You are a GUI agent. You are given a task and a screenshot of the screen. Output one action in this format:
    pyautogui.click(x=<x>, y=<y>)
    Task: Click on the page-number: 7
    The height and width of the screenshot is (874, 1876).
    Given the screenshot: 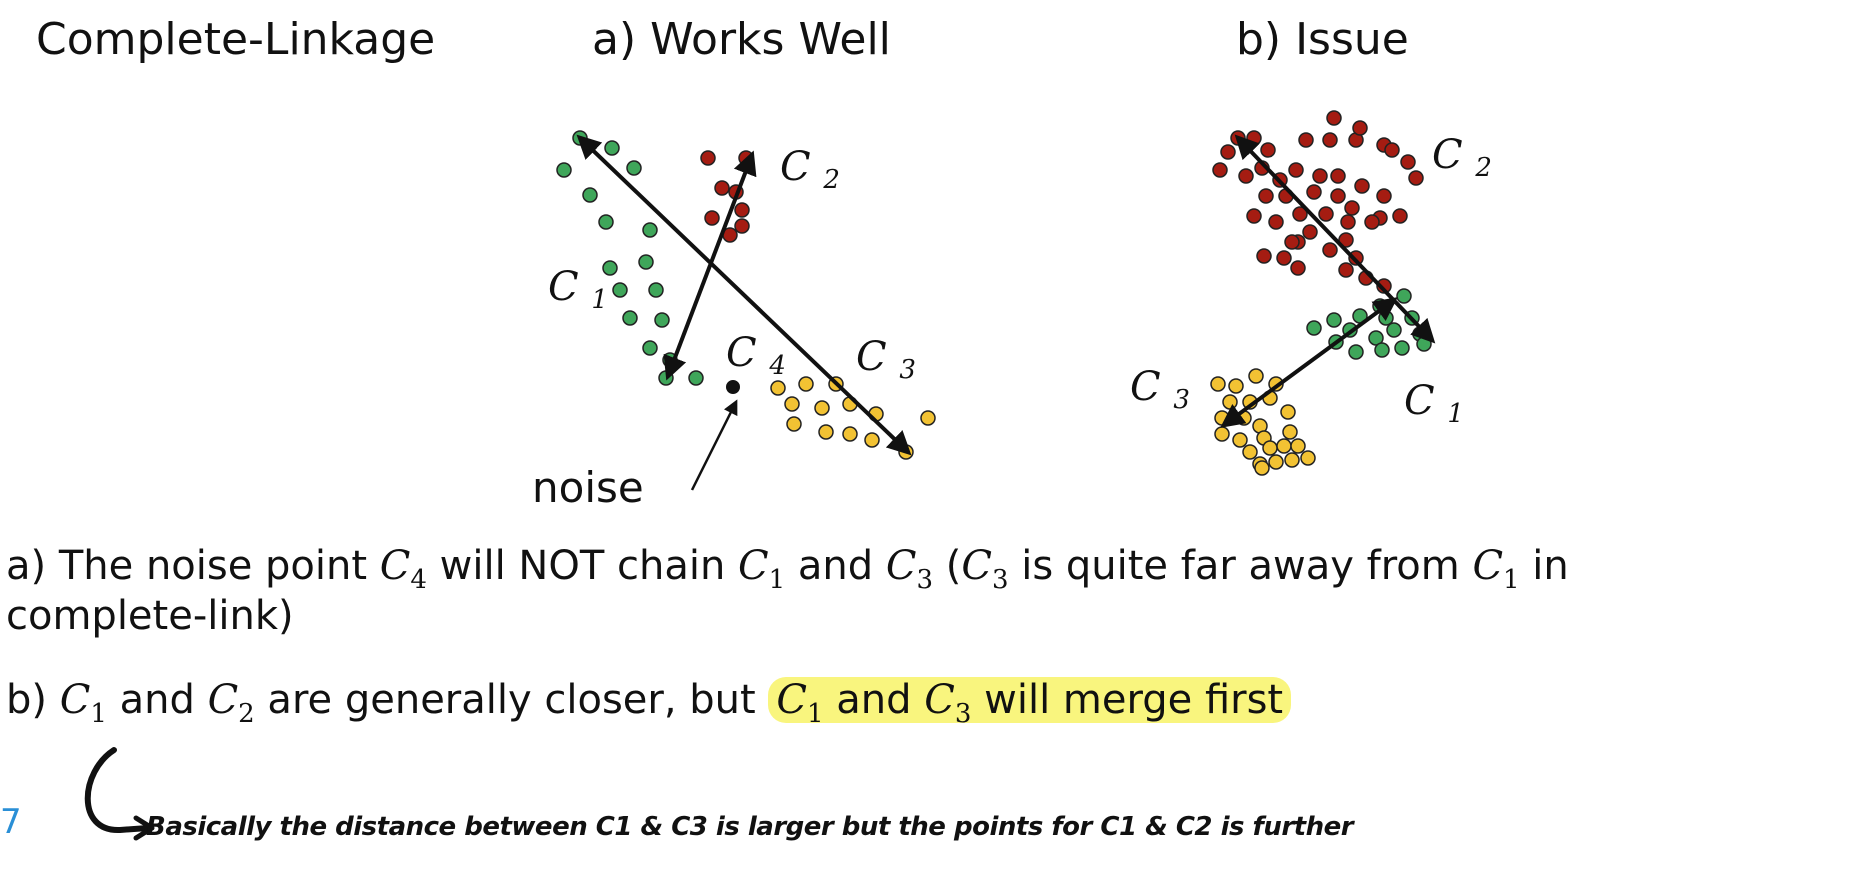 What is the action you would take?
    pyautogui.click(x=11, y=822)
    